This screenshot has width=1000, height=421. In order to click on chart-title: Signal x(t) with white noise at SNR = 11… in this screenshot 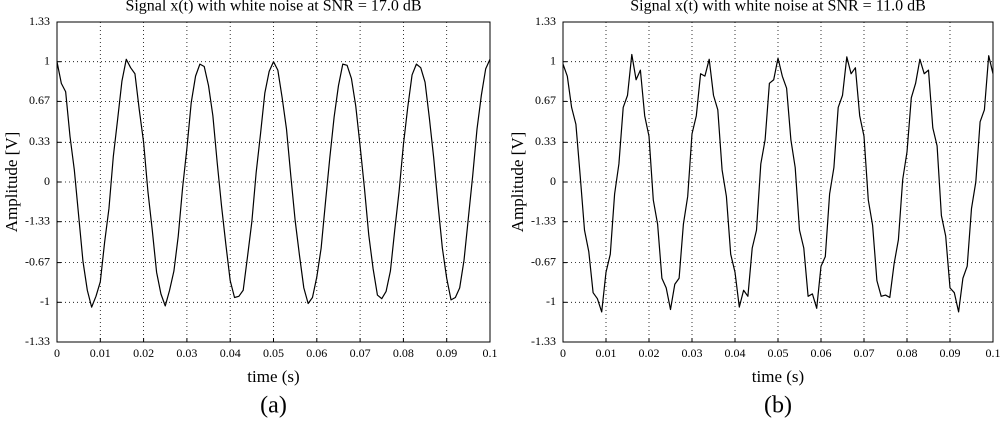, I will do `click(778, 7)`.